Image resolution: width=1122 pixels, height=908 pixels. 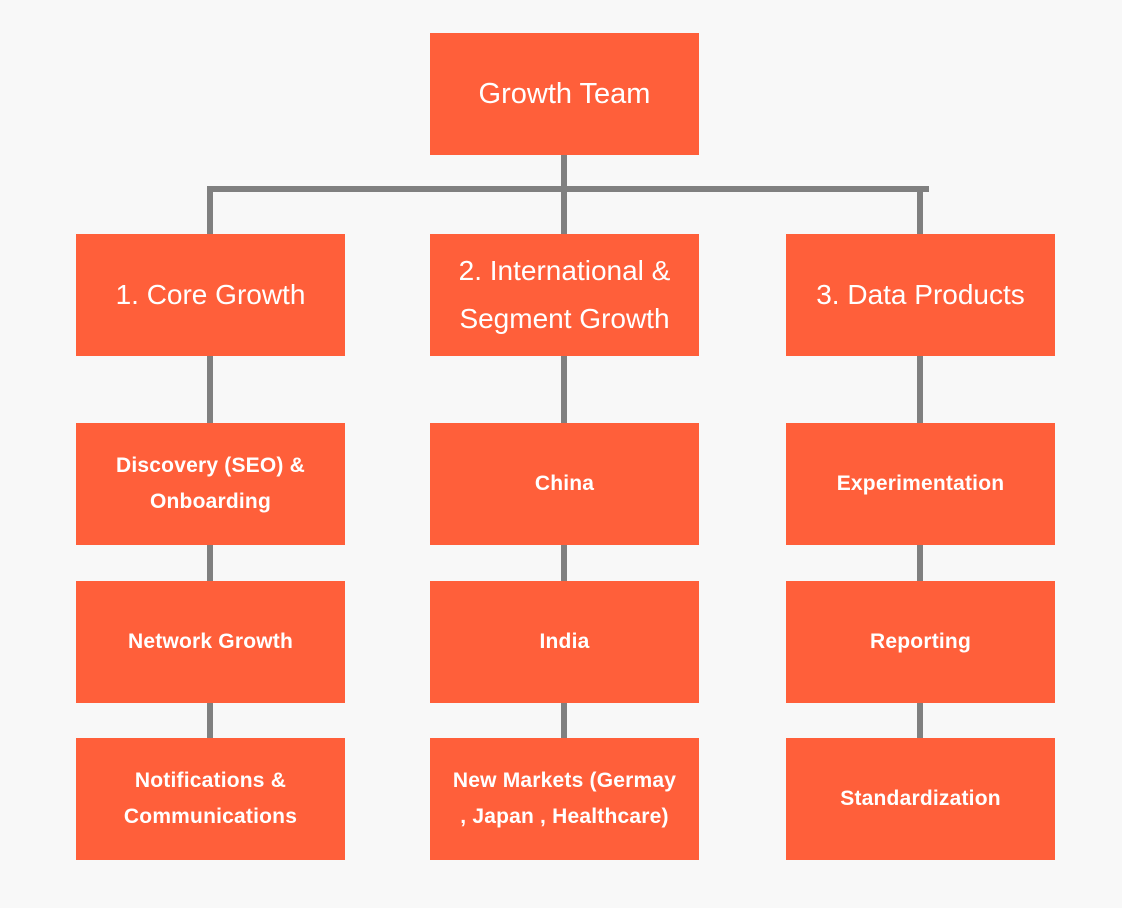 I want to click on sub-team-node: China, so click(x=564, y=484).